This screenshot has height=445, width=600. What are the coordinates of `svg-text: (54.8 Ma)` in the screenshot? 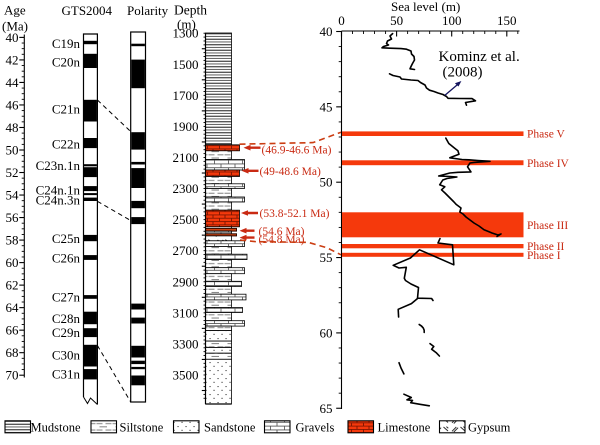 It's located at (282, 240).